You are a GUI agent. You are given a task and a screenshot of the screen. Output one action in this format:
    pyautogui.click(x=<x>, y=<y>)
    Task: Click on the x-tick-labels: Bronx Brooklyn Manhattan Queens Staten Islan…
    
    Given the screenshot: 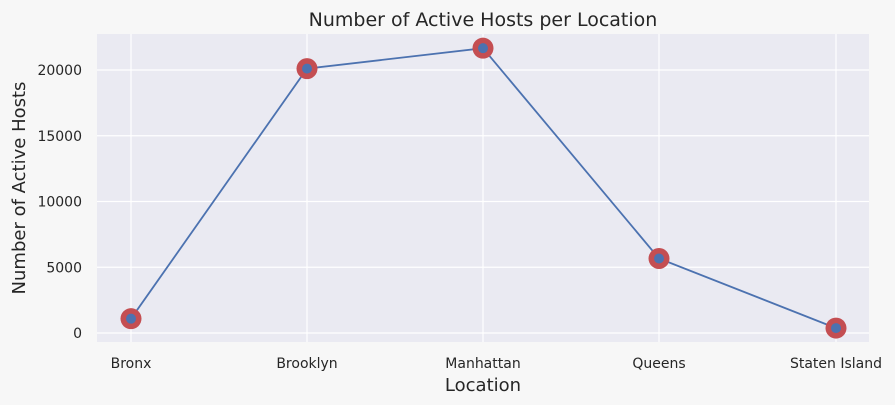 What is the action you would take?
    pyautogui.click(x=496, y=364)
    